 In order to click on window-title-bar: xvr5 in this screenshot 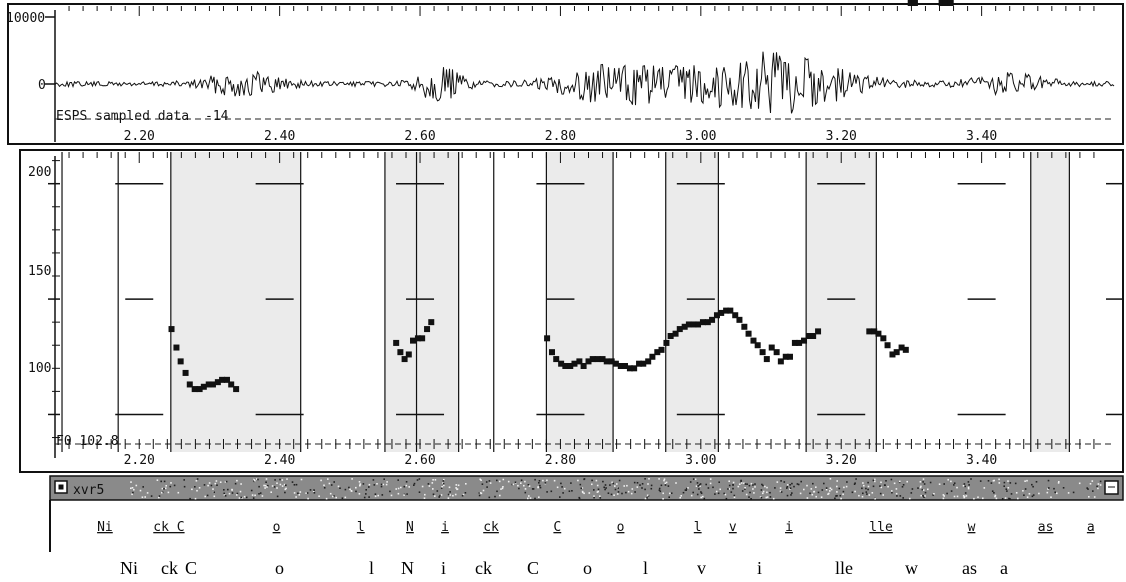, I will do `click(586, 488)`.